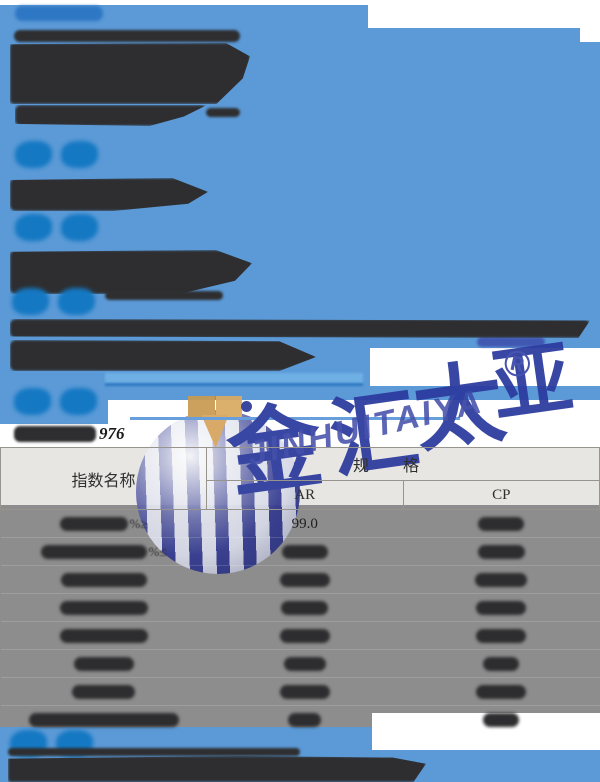  Describe the element at coordinates (130, 73) in the screenshot. I see `blurred-title-block` at that location.